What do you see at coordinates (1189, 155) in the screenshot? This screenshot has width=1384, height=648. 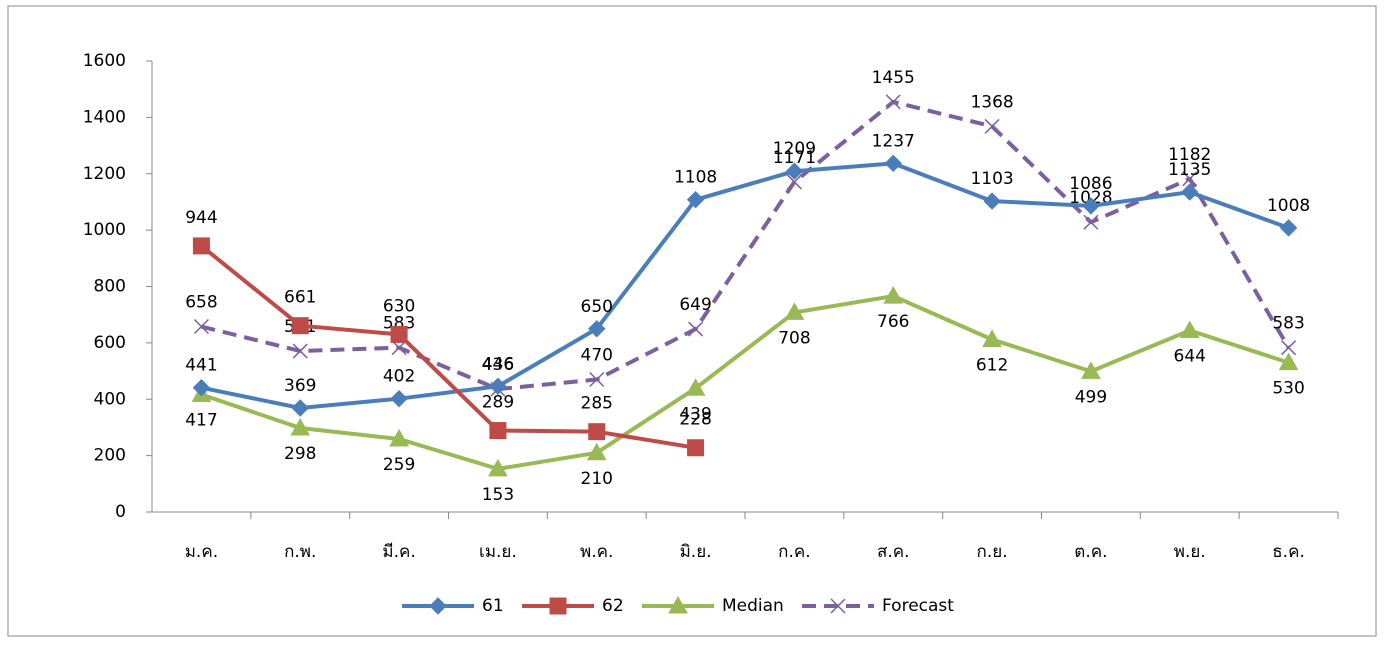 I see `data-label: 1182` at bounding box center [1189, 155].